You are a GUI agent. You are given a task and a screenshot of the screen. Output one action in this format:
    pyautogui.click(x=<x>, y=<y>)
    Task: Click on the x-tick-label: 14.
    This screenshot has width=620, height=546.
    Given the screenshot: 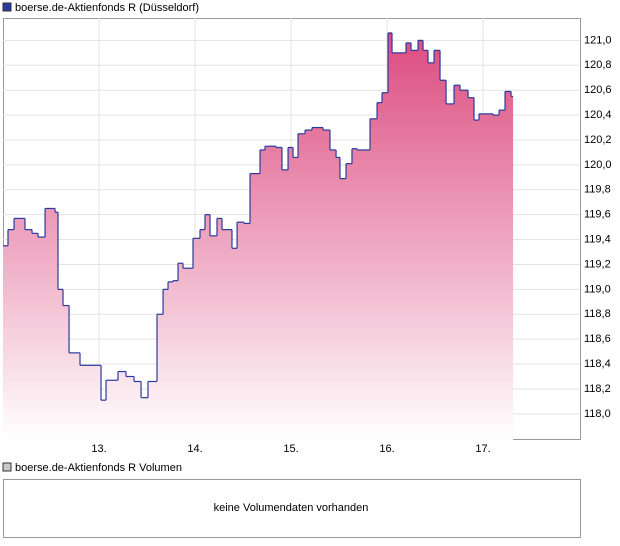 What is the action you would take?
    pyautogui.click(x=194, y=449)
    